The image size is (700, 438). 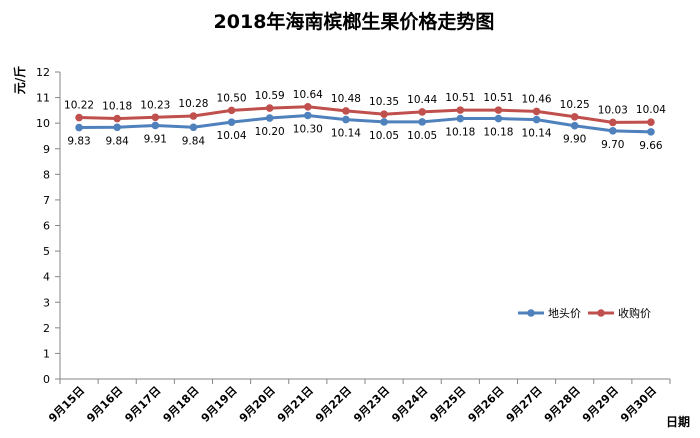 I want to click on y-tick-label: 11, so click(x=43, y=98).